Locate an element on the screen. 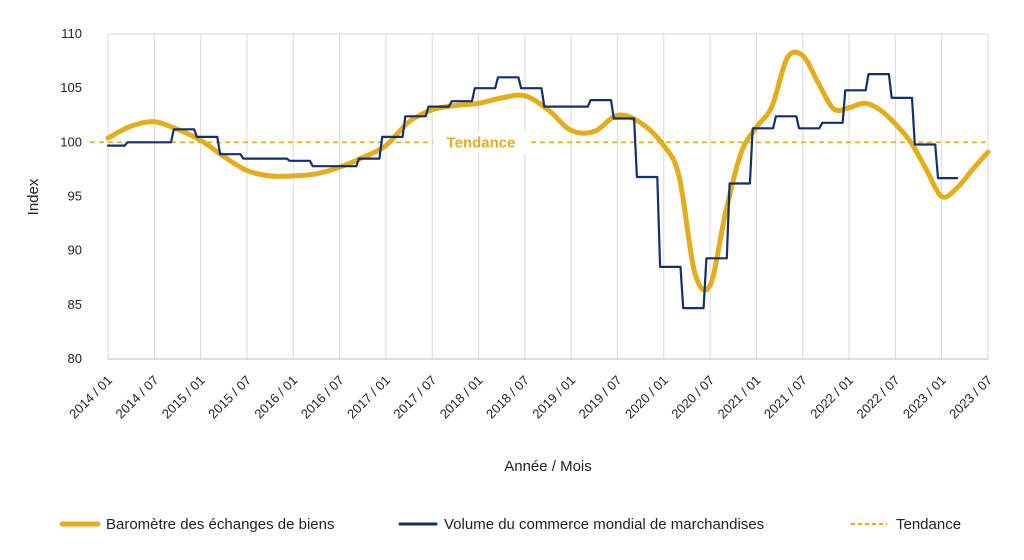 This screenshot has width=1024, height=560. legend-item-barometre: Baromètre des échanges de biens is located at coordinates (196, 524).